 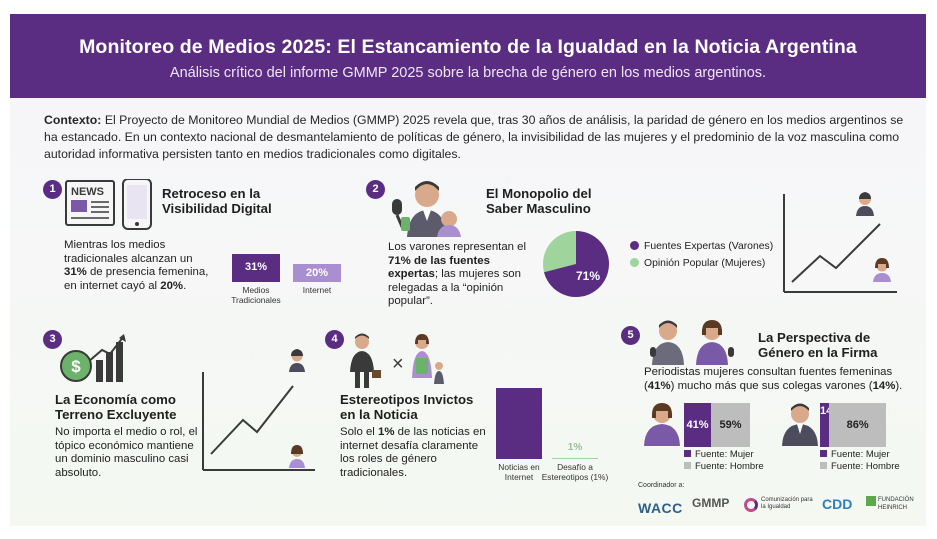 What do you see at coordinates (108, 204) in the screenshot?
I see `newspaper-phone-icon: NEWS` at bounding box center [108, 204].